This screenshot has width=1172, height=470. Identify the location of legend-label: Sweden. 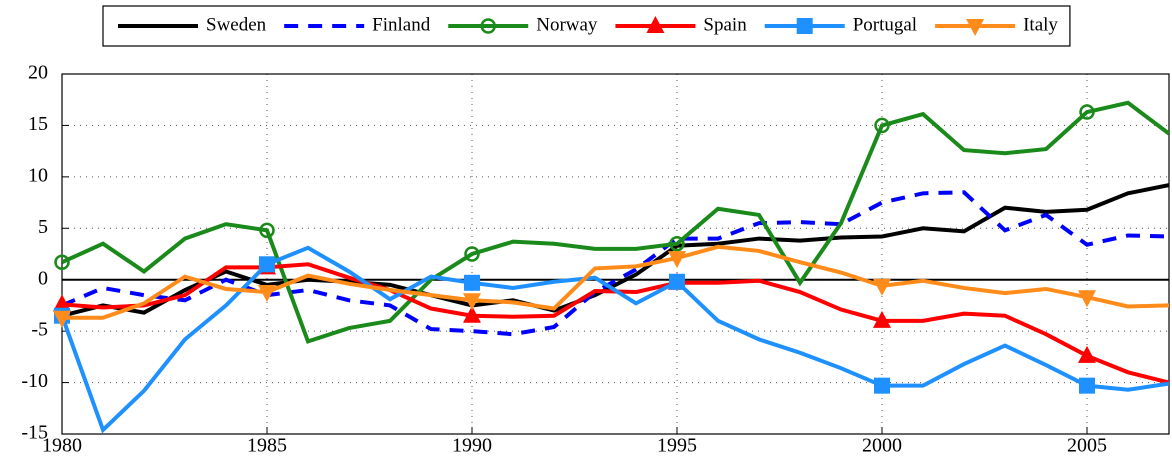
(236, 24).